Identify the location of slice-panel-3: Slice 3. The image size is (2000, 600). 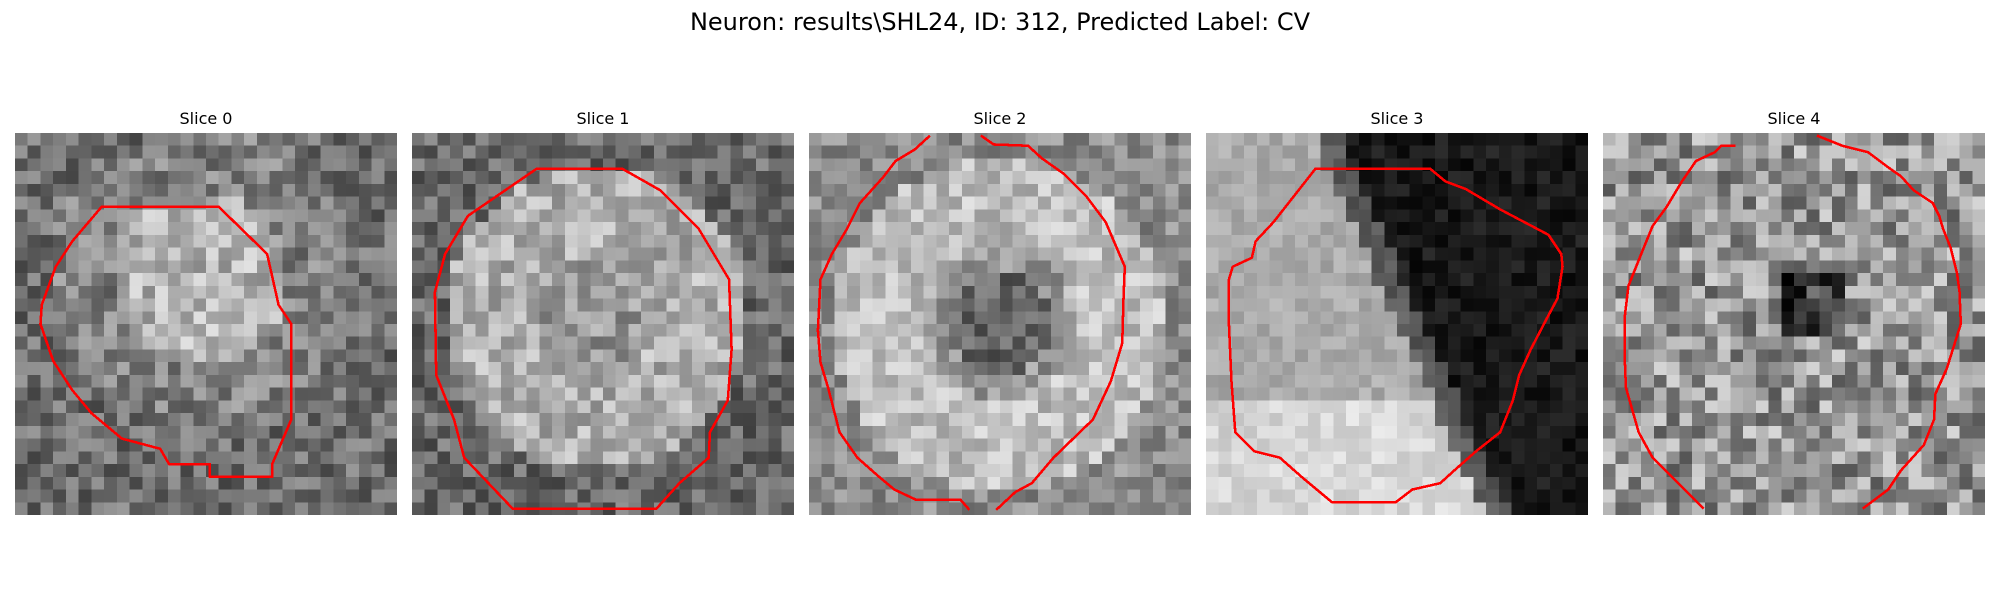
(1397, 311).